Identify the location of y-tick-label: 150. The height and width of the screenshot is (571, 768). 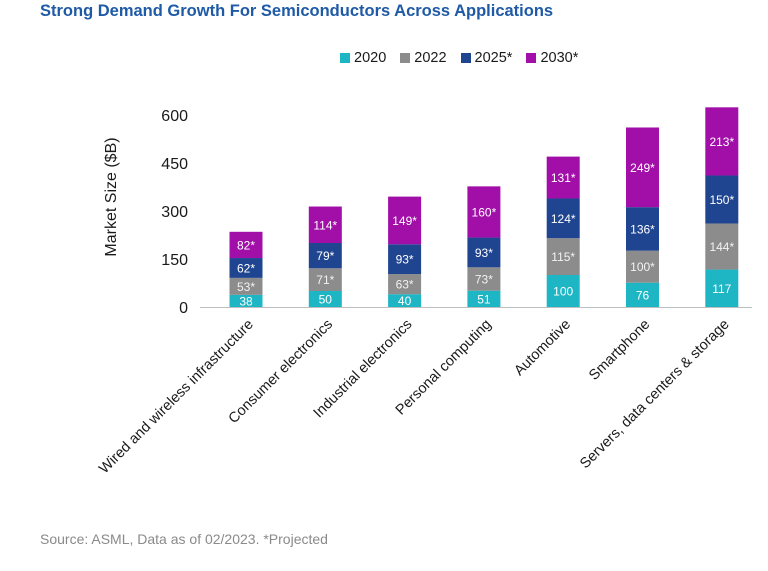
(174, 260).